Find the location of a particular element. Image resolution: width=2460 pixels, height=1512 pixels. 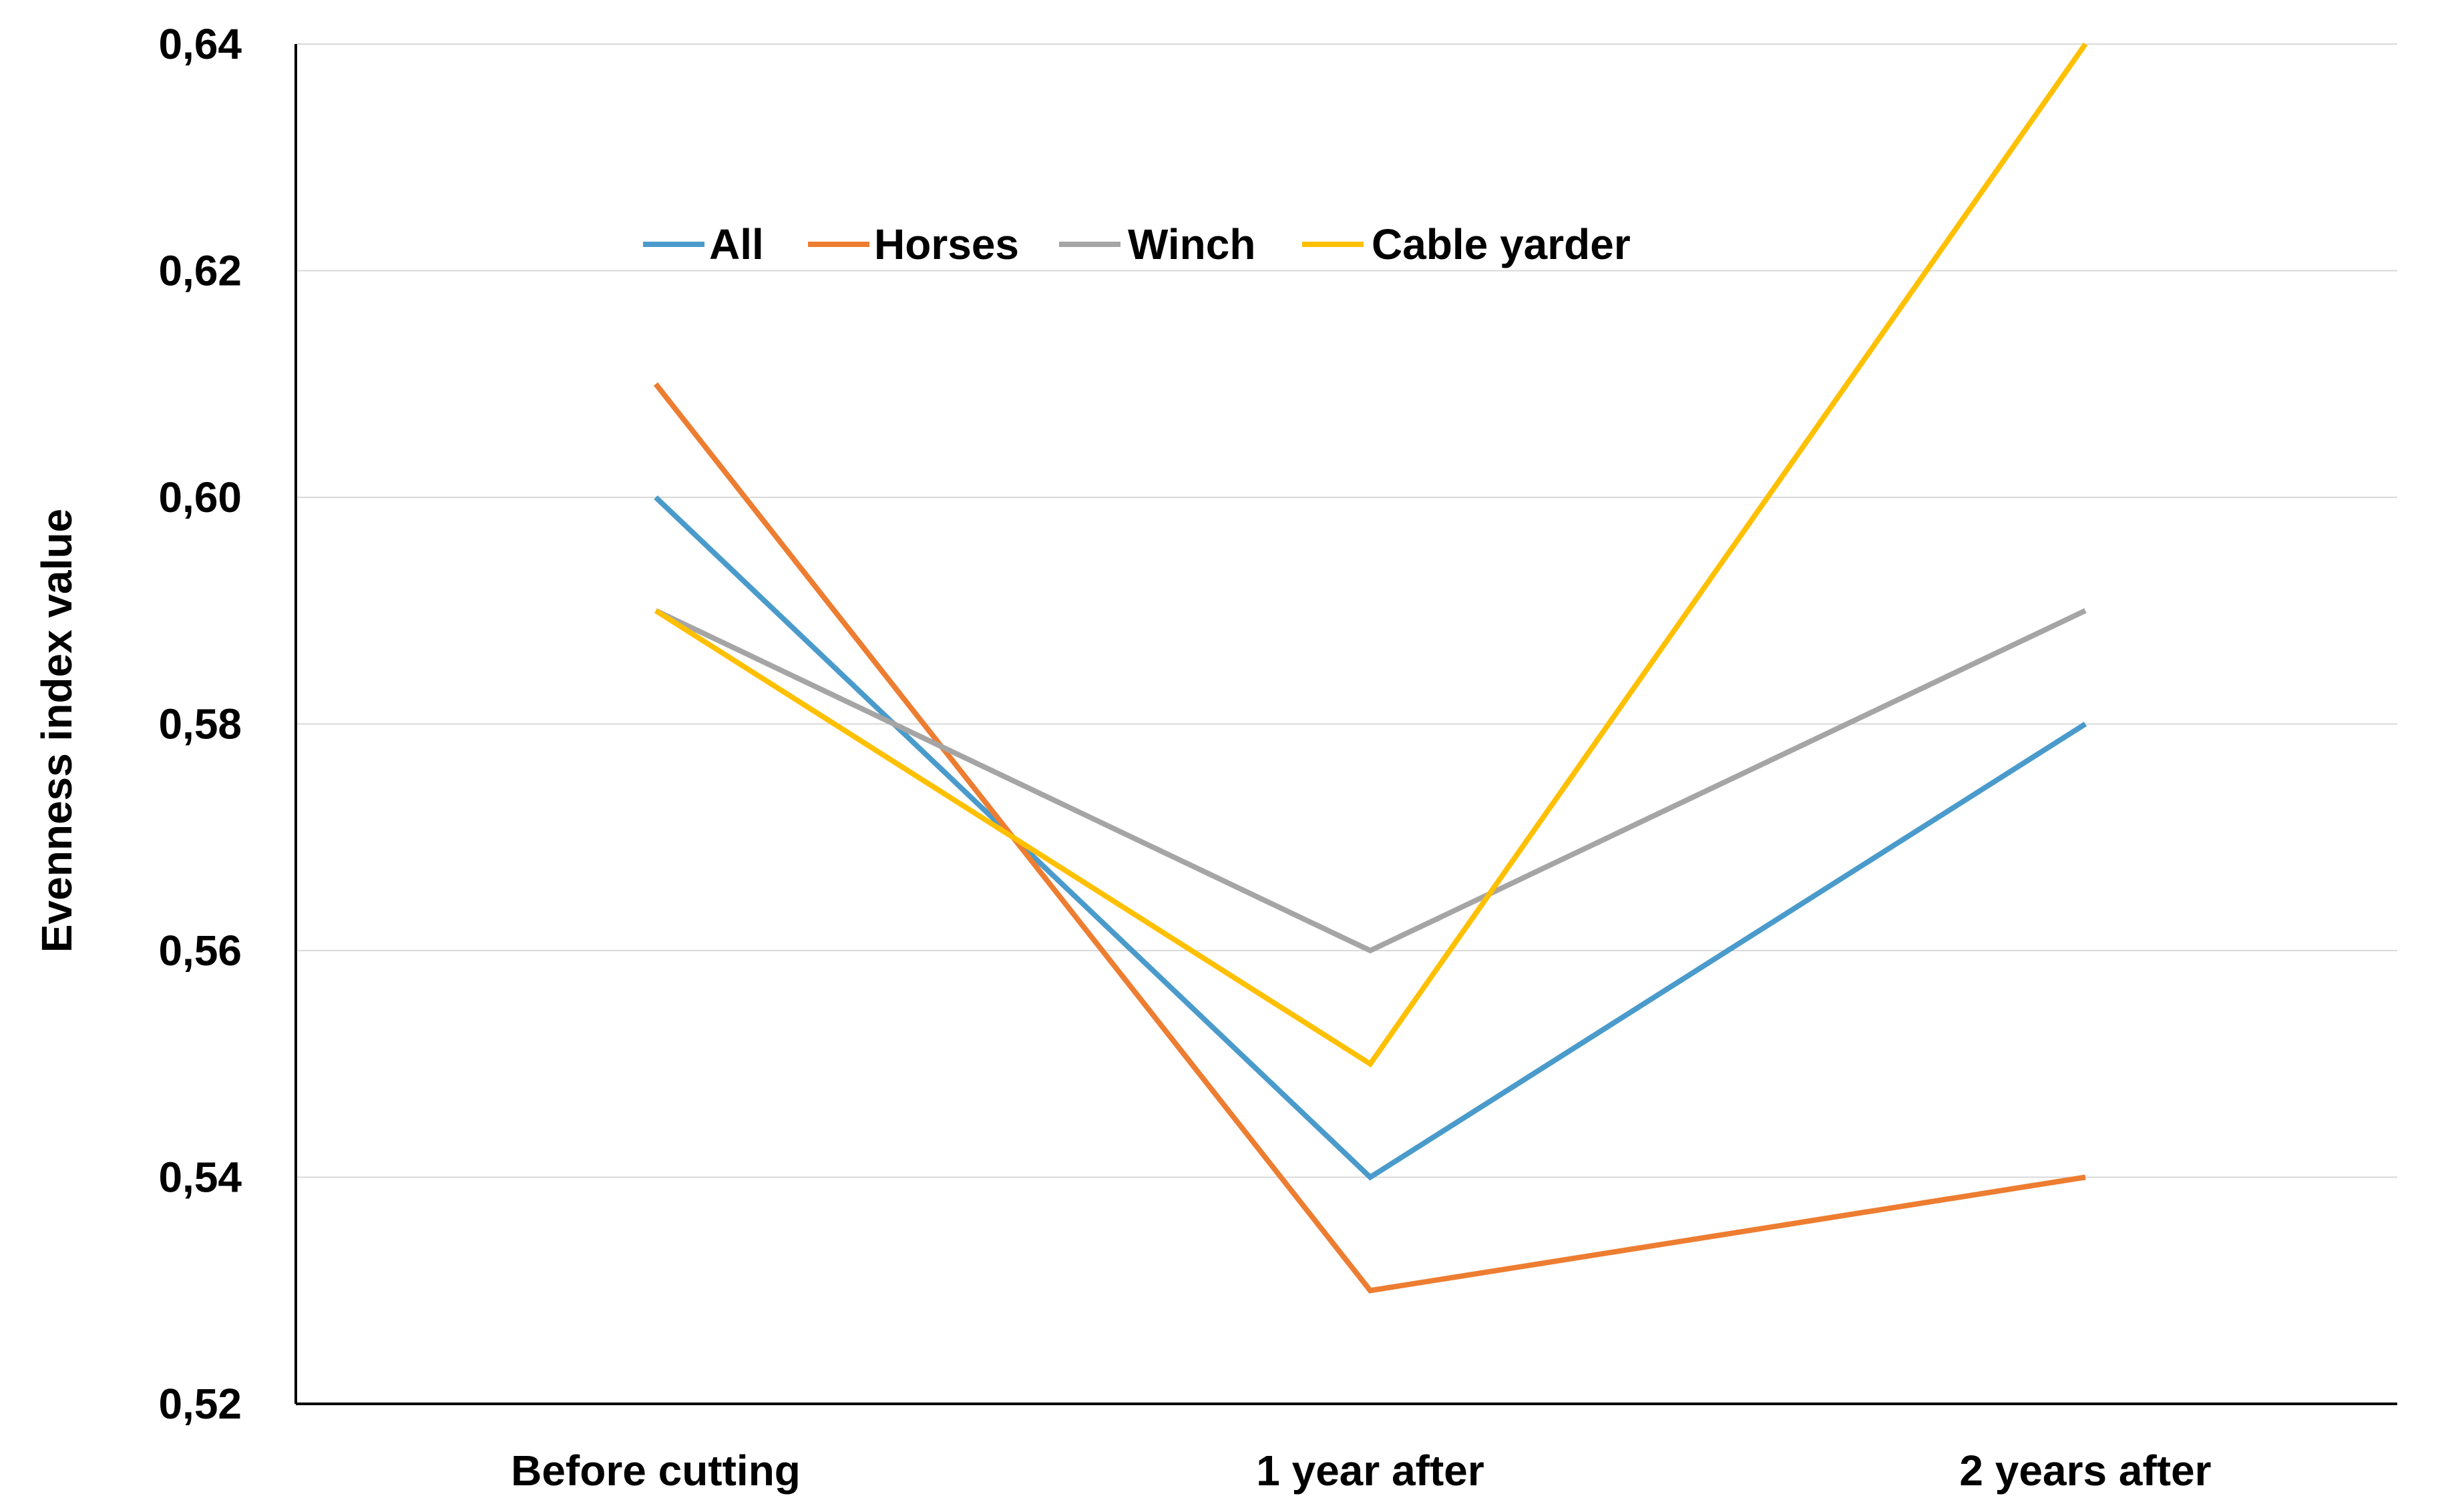

y-tick-labels: 0,52 0,54 0,56 0,58 0,60 0,62 0,64 is located at coordinates (200, 724).